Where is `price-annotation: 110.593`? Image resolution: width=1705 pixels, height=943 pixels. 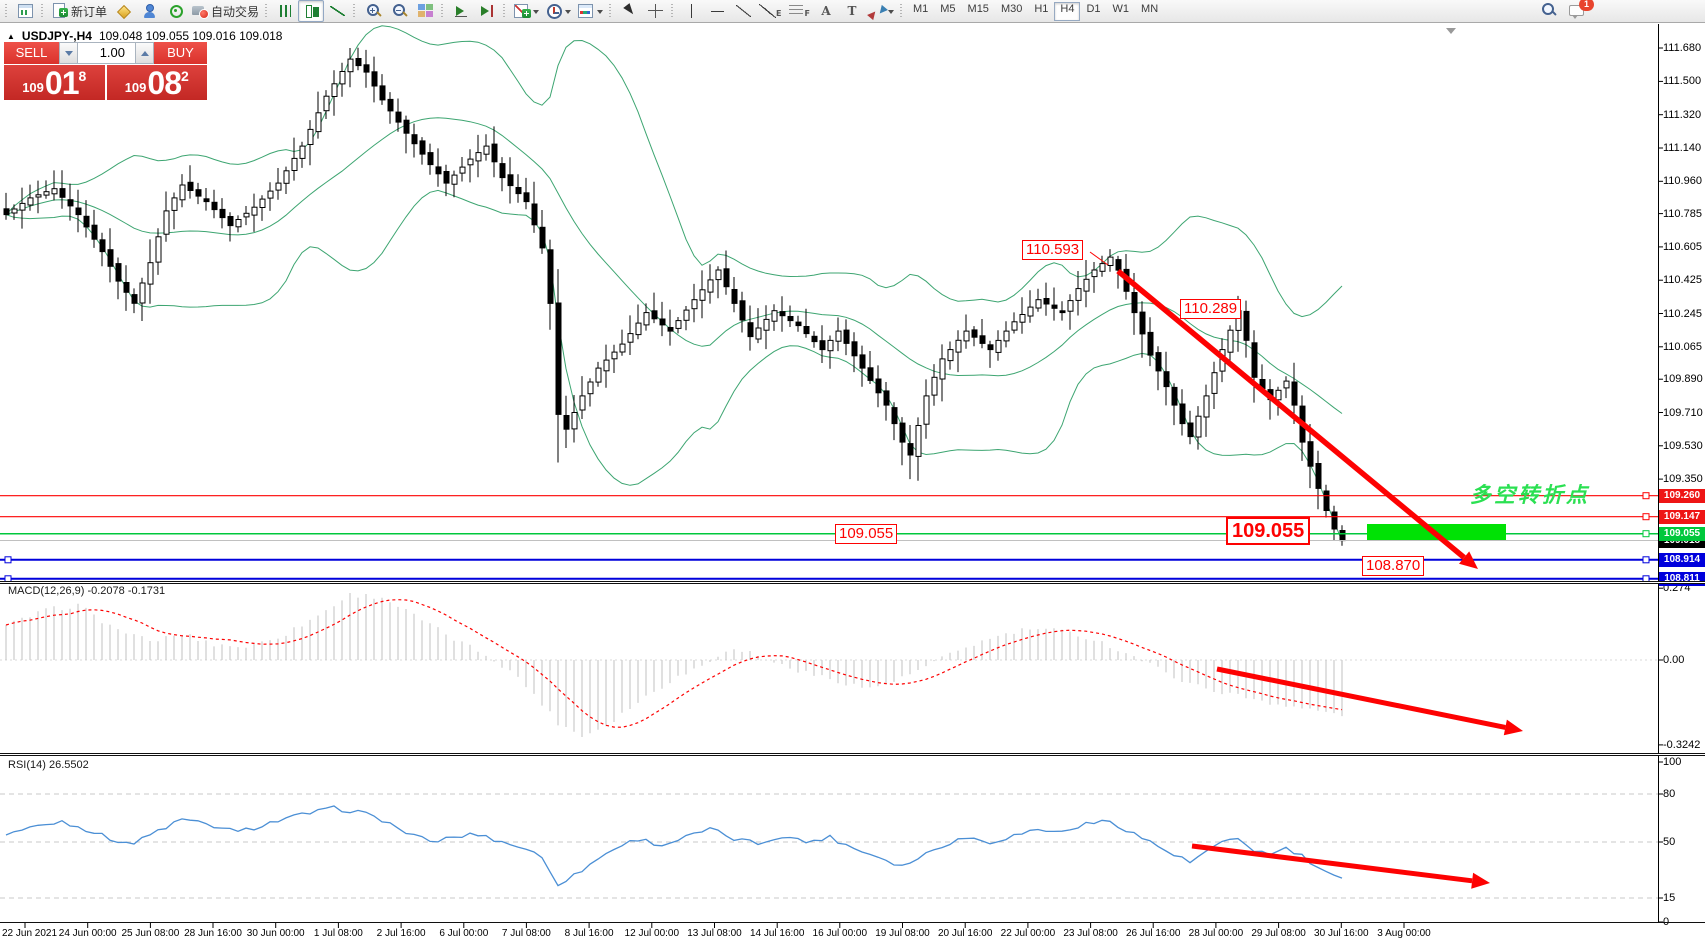 price-annotation: 110.593 is located at coordinates (1053, 250).